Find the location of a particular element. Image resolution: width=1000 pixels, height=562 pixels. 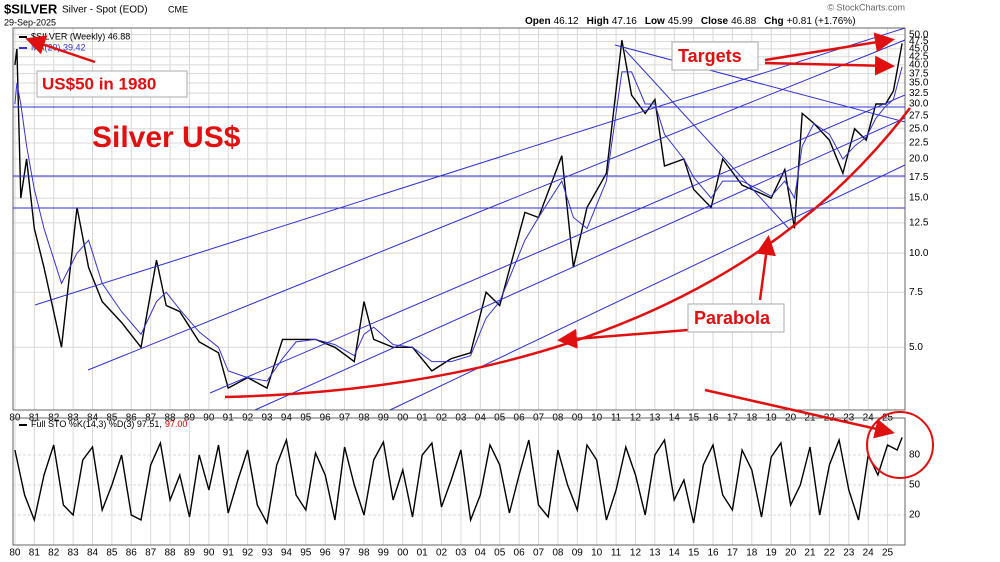

x-tick-label: 96 is located at coordinates (326, 553).